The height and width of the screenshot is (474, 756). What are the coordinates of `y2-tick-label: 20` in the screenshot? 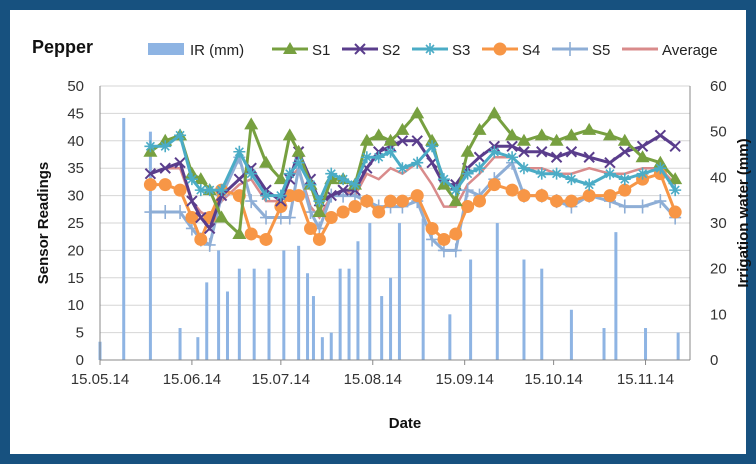 It's located at (718, 269).